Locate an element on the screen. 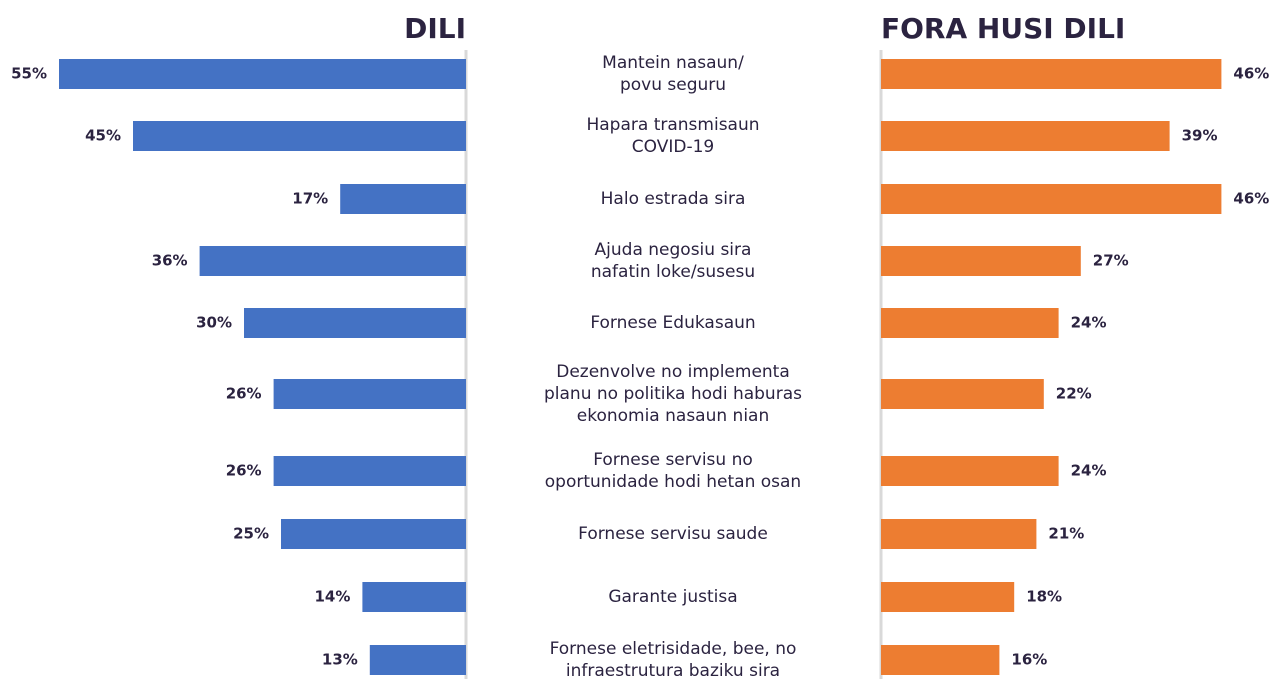 This screenshot has width=1270, height=682. value-label: 27% is located at coordinates (1111, 261).